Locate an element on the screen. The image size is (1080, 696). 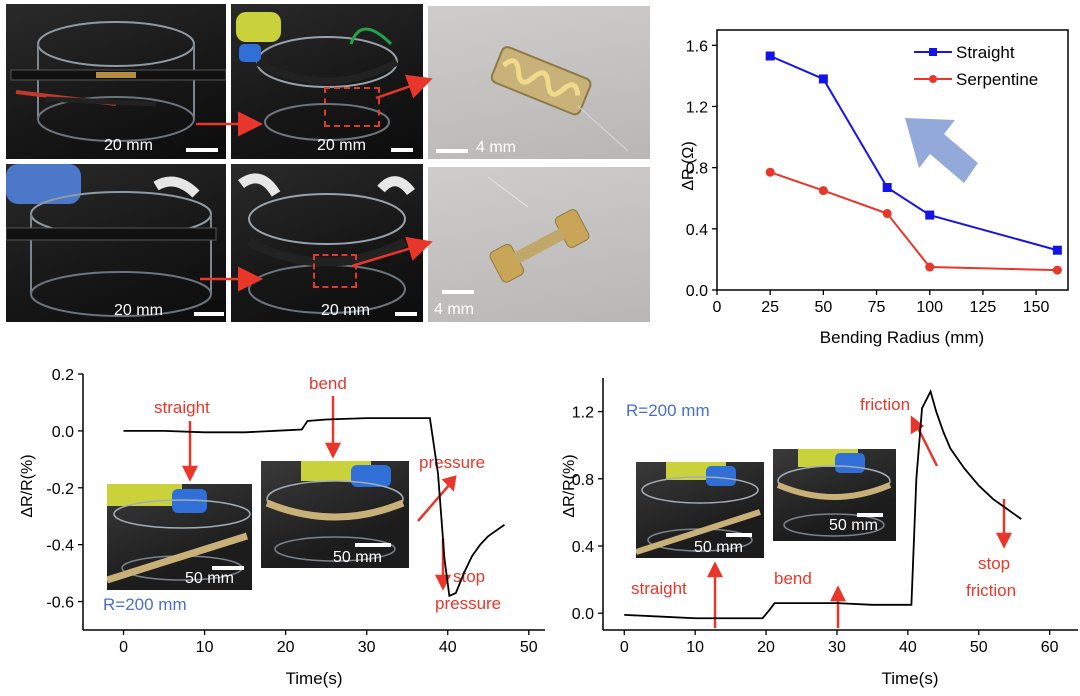
inset-right-straight-illustration is located at coordinates (698, 508).